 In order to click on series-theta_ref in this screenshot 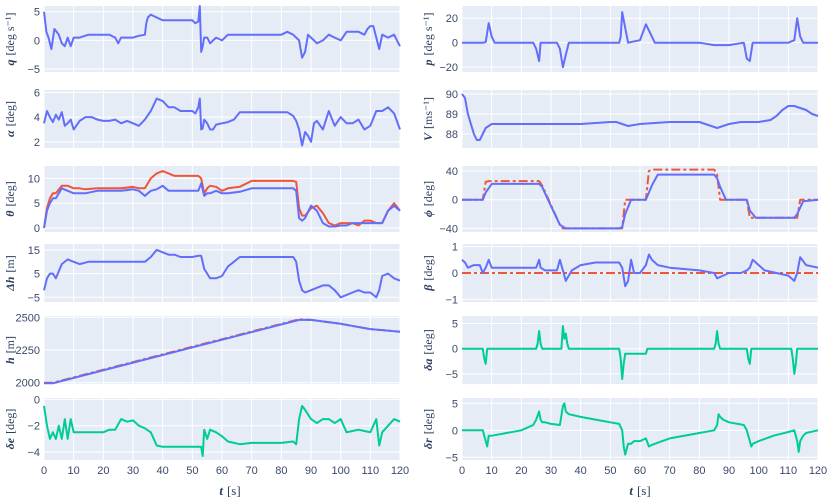, I will do `click(222, 199)`.